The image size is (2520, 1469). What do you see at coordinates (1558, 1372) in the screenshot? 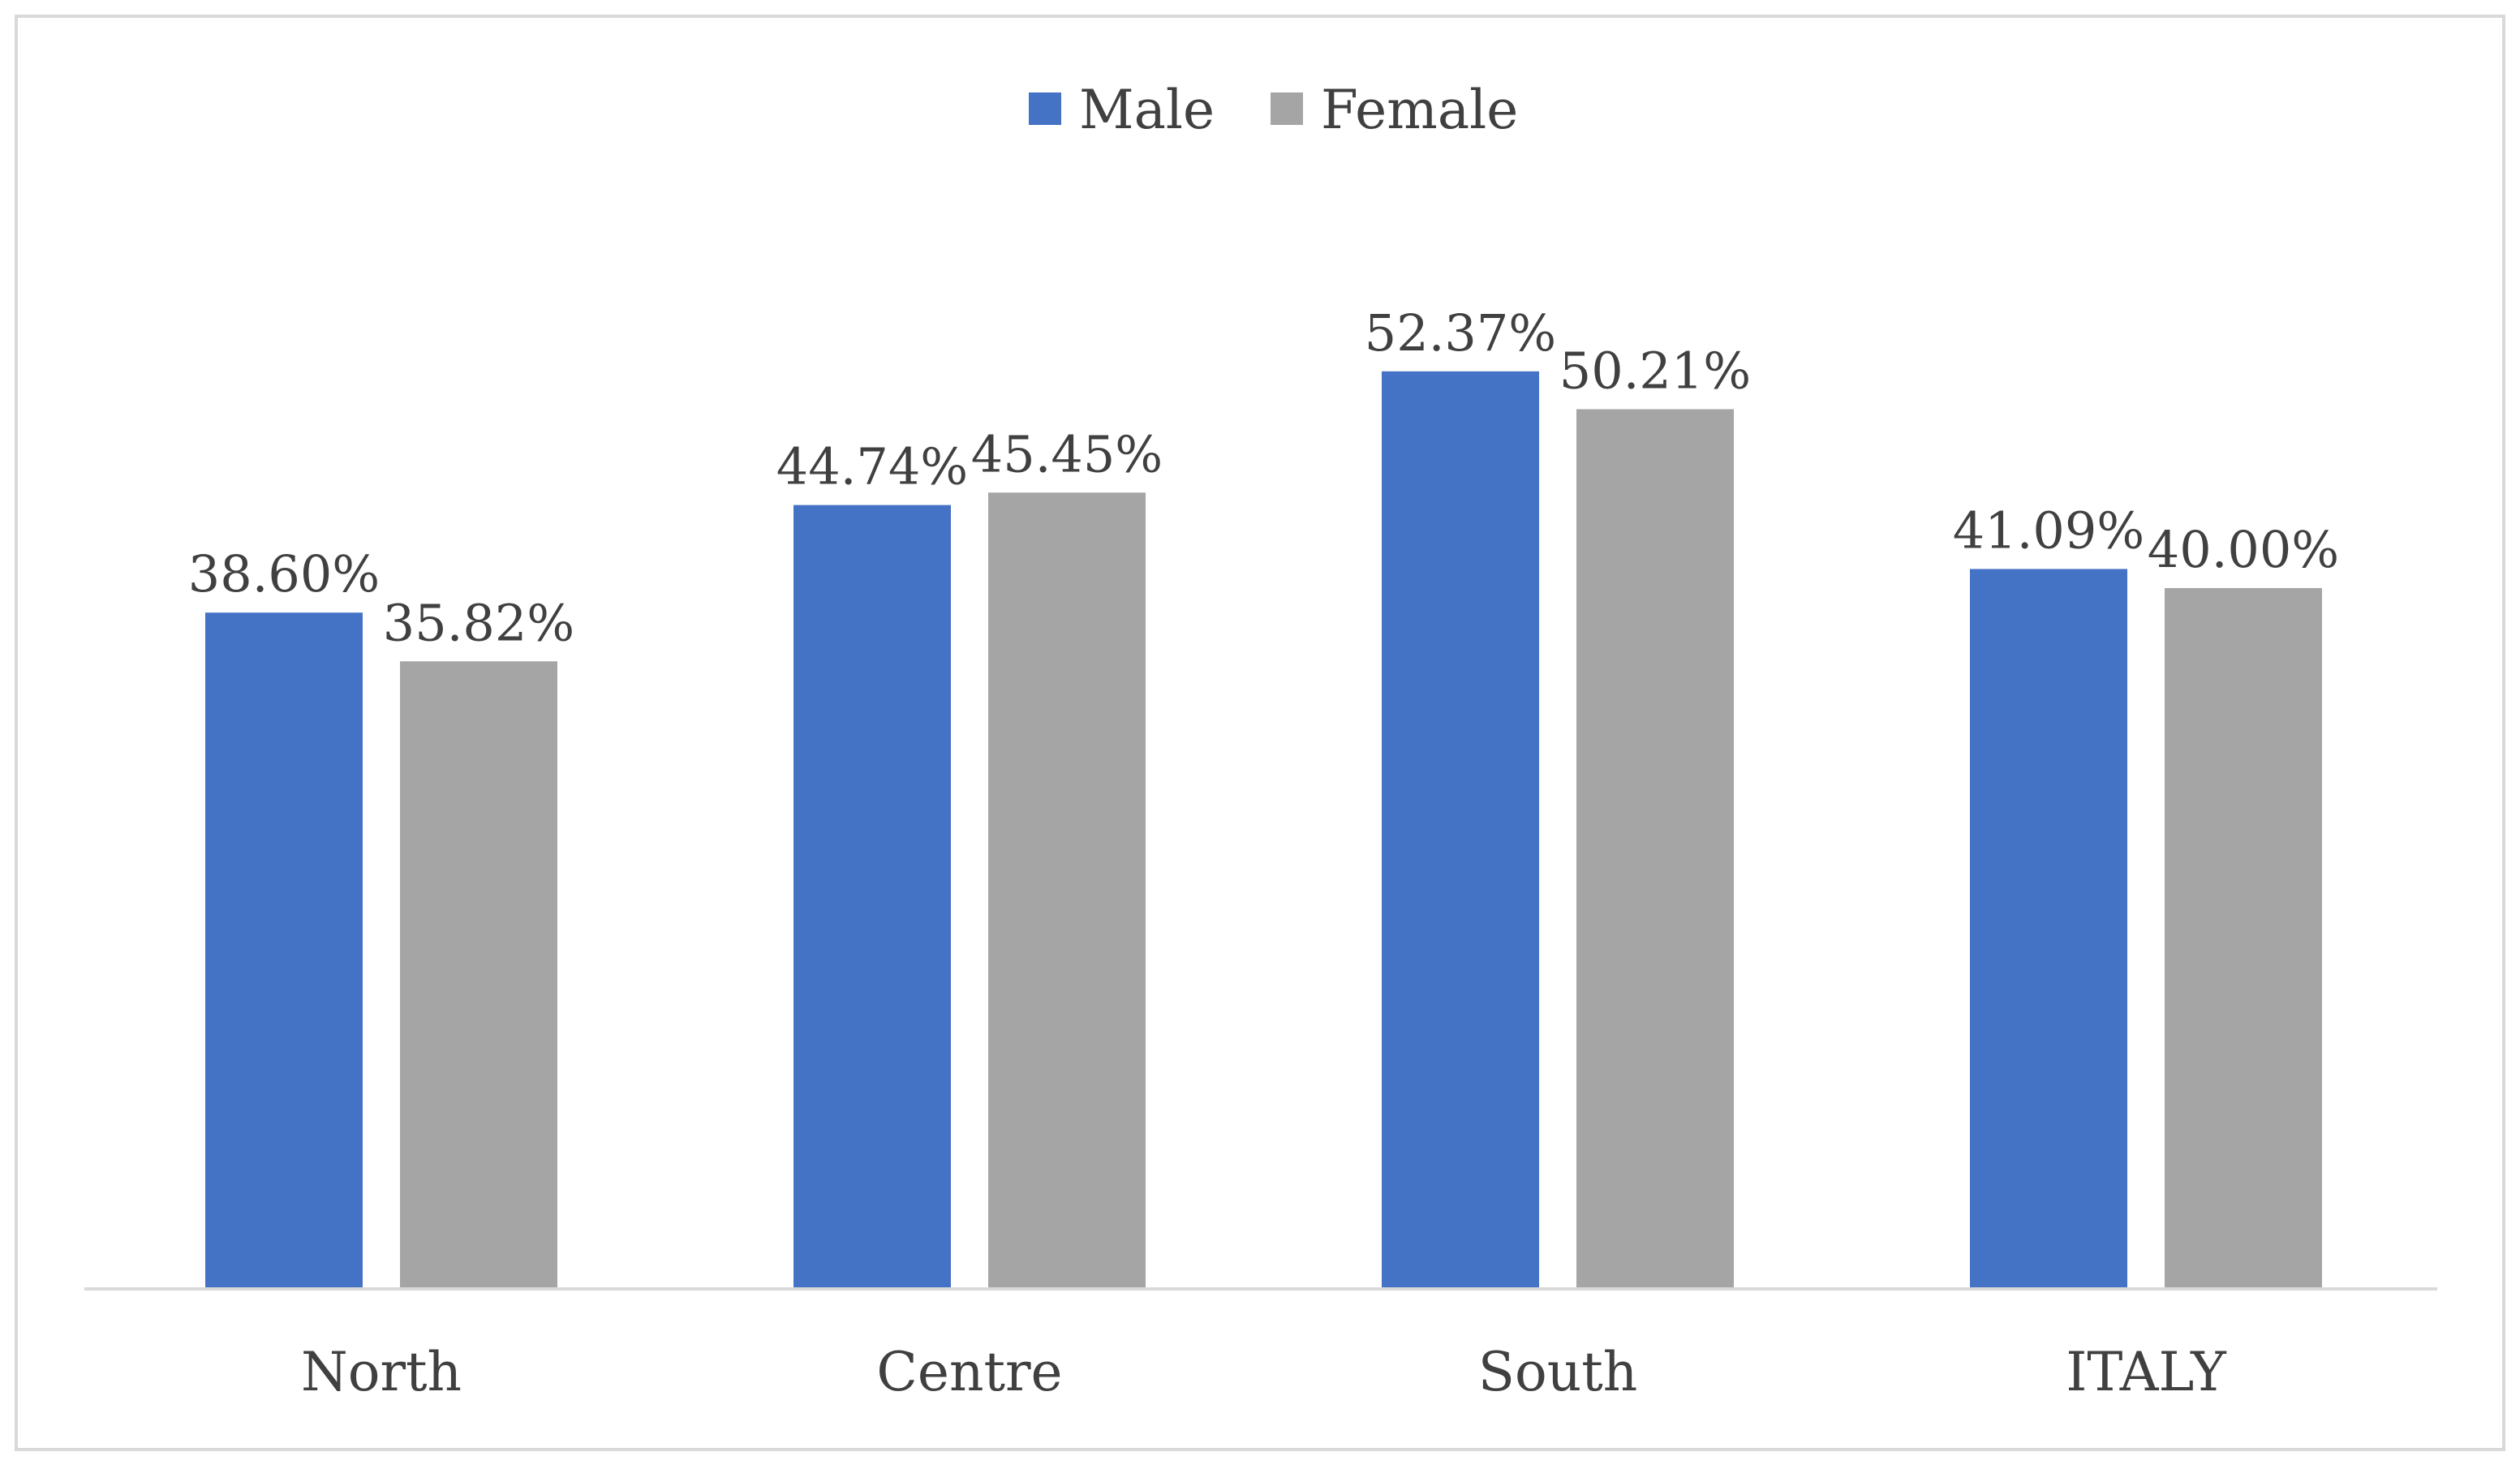
I see `category-label-south: South` at bounding box center [1558, 1372].